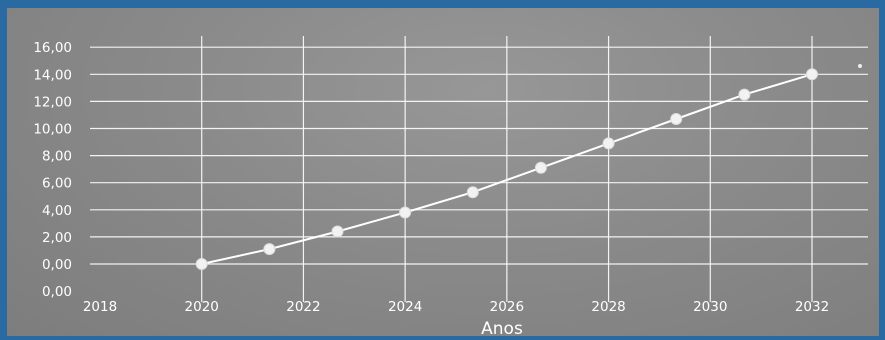 This screenshot has height=340, width=885. What do you see at coordinates (57, 238) in the screenshot?
I see `y-tick-label: 2,00` at bounding box center [57, 238].